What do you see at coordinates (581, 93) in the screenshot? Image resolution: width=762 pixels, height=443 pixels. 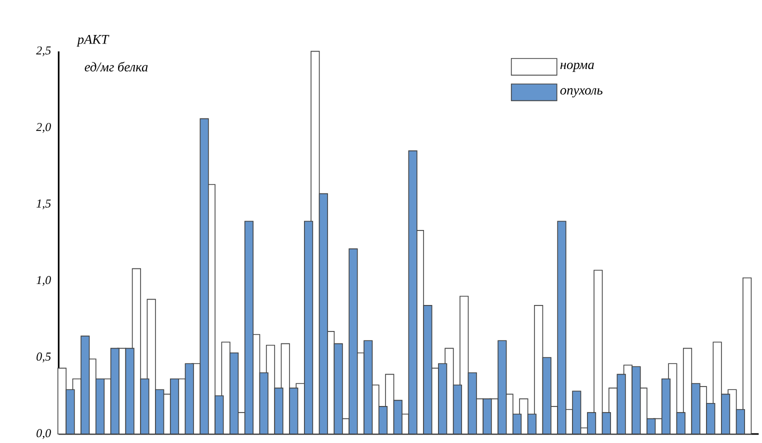 I see `legend-label: опухоль` at bounding box center [581, 93].